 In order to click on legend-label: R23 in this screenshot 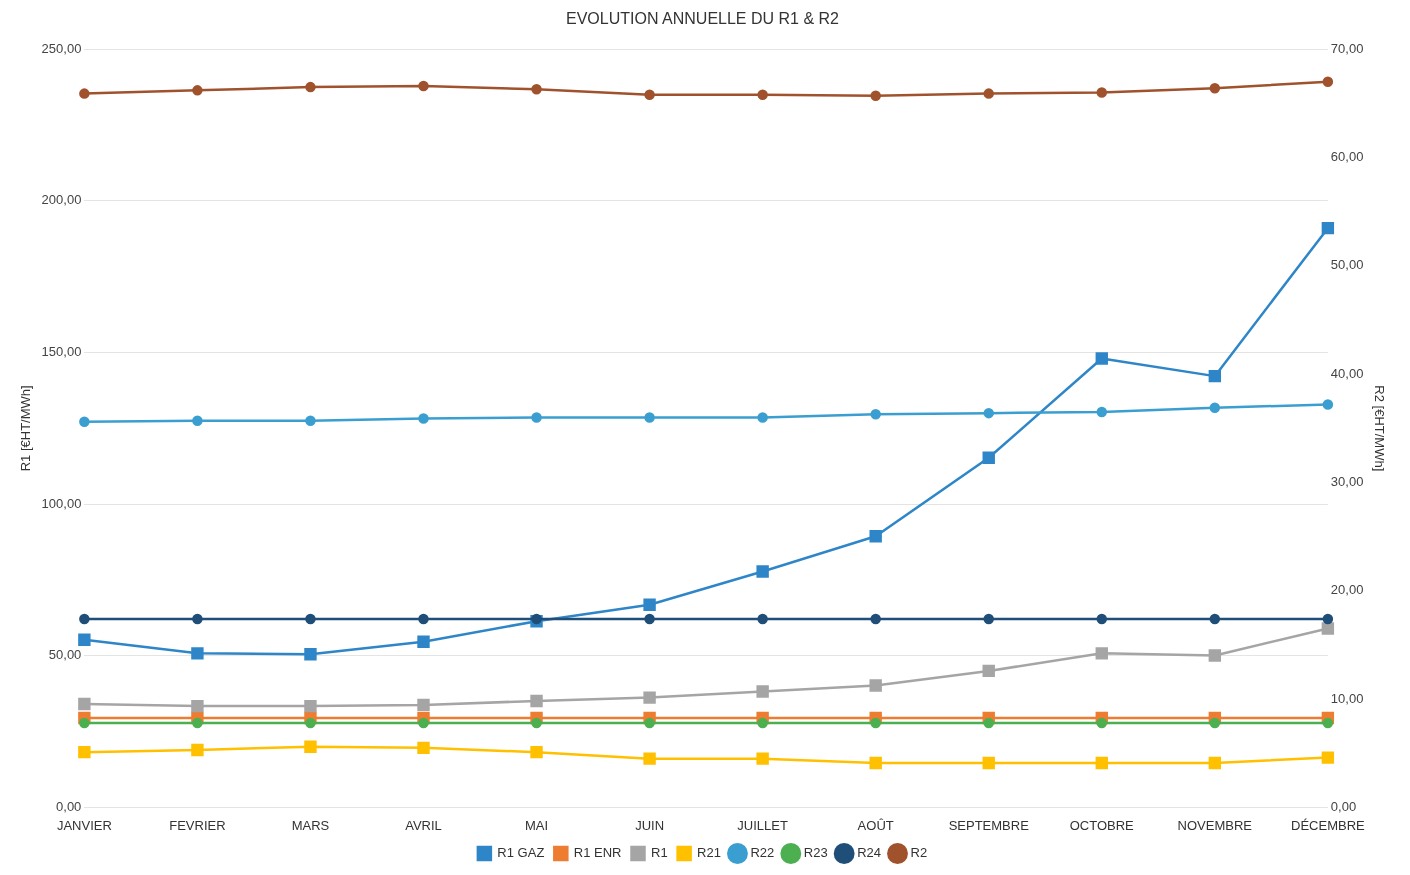, I will do `click(815, 853)`.